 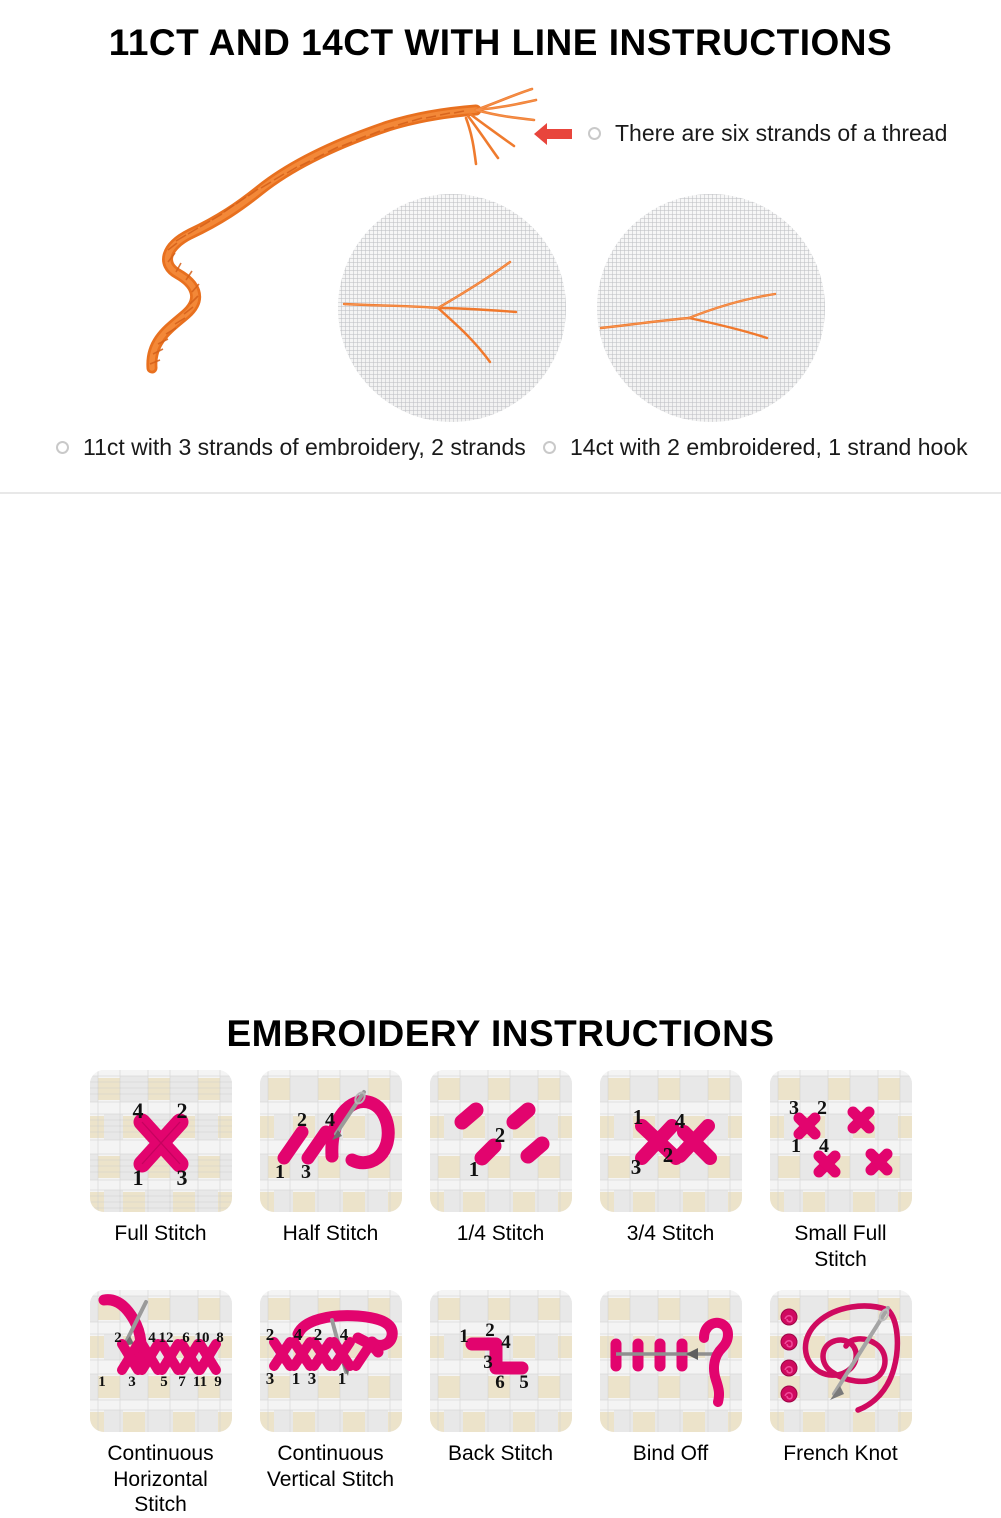 I want to click on stitch-cell-quarter-stitch: 2 1 1/4 Stitch, so click(x=500, y=1171).